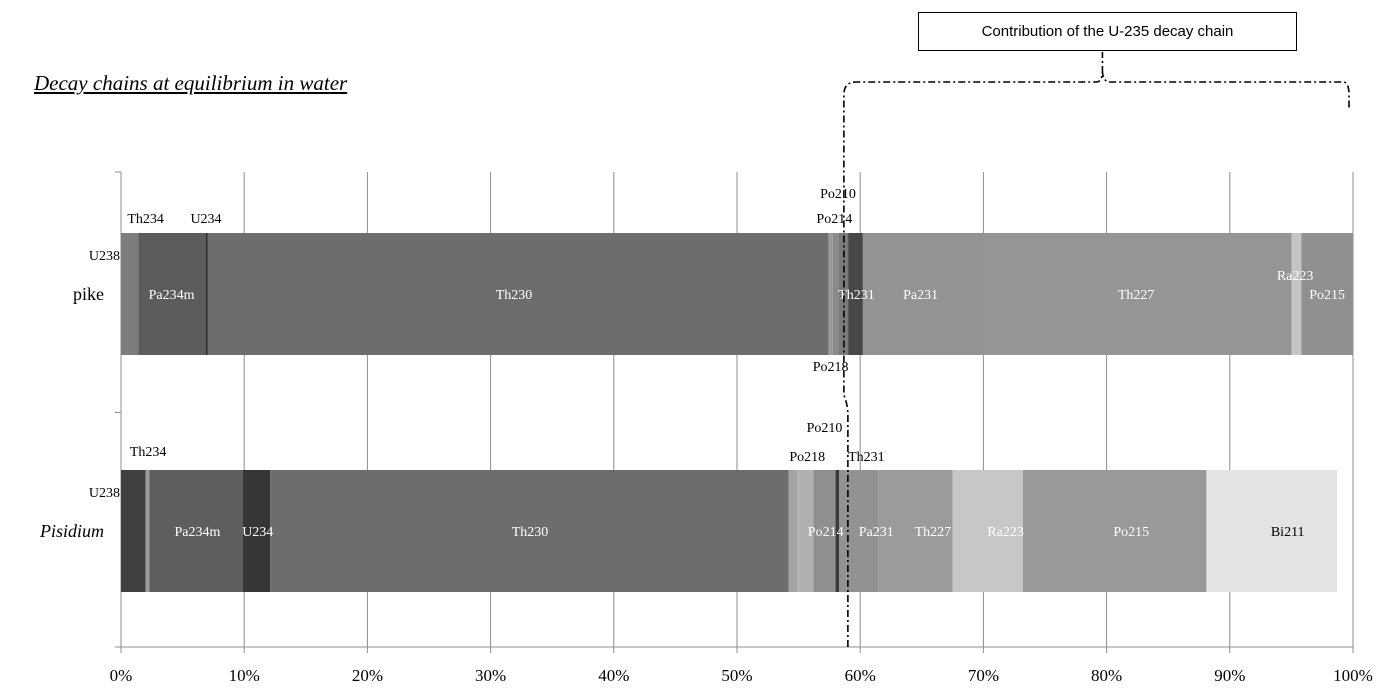 The height and width of the screenshot is (692, 1389). What do you see at coordinates (1229, 675) in the screenshot?
I see `x-tick-label: 90%` at bounding box center [1229, 675].